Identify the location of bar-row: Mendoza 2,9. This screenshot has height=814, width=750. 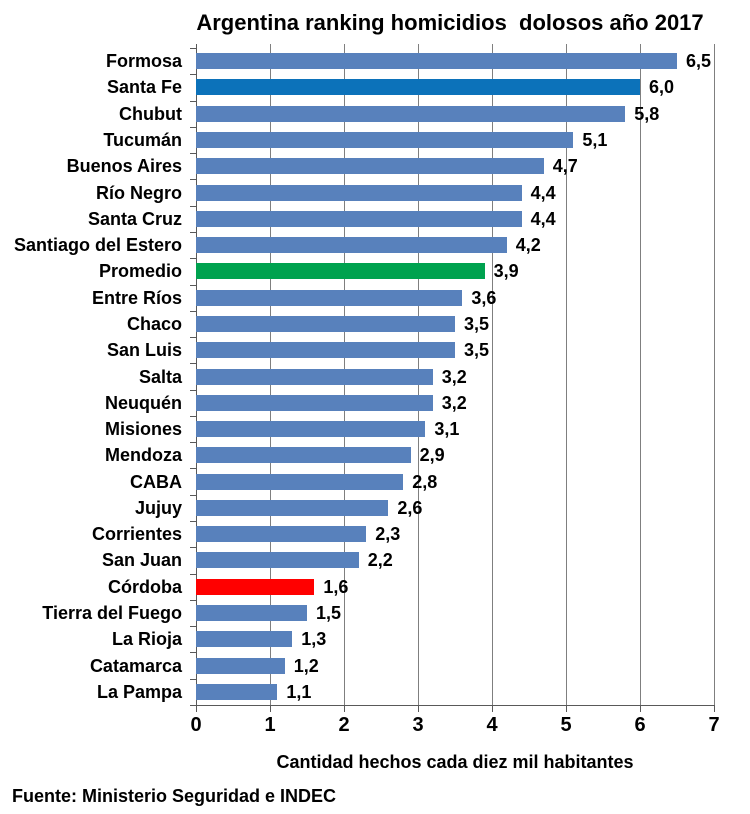
(357, 455).